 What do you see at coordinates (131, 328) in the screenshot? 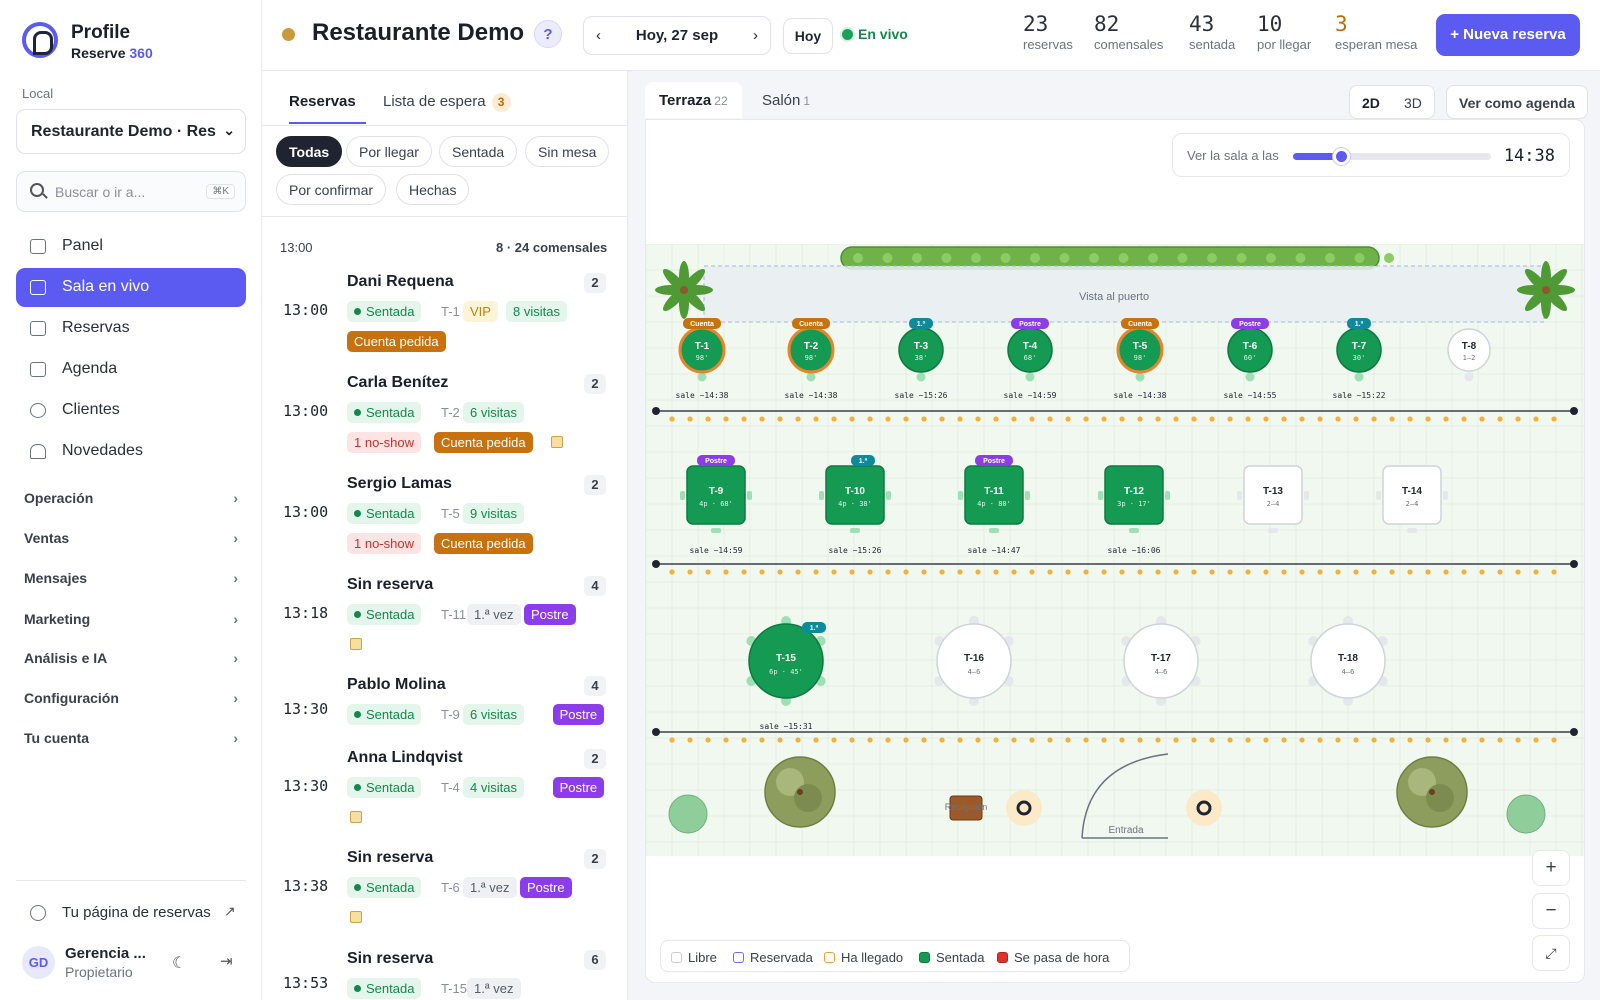
I see `nav-item-reservas: Reservas` at bounding box center [131, 328].